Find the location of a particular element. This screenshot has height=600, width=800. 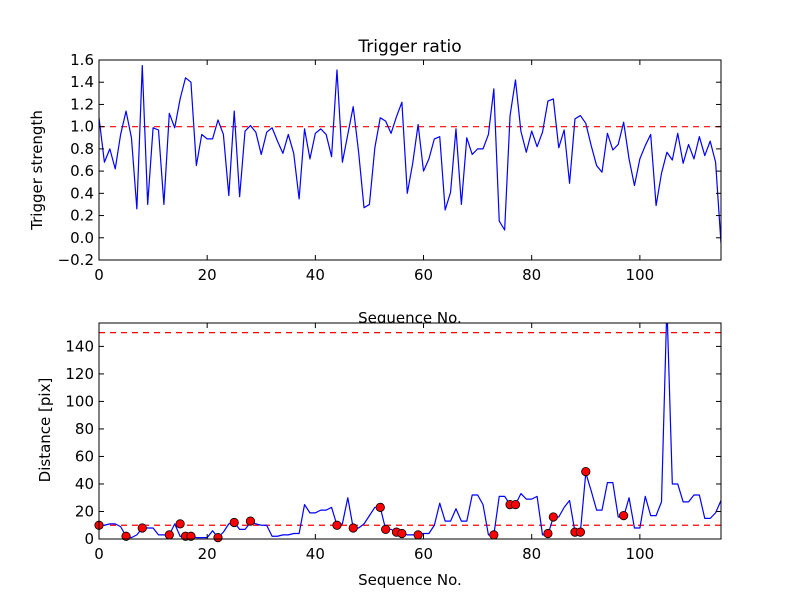

y-tick-label: 1.2 is located at coordinates (82, 104).